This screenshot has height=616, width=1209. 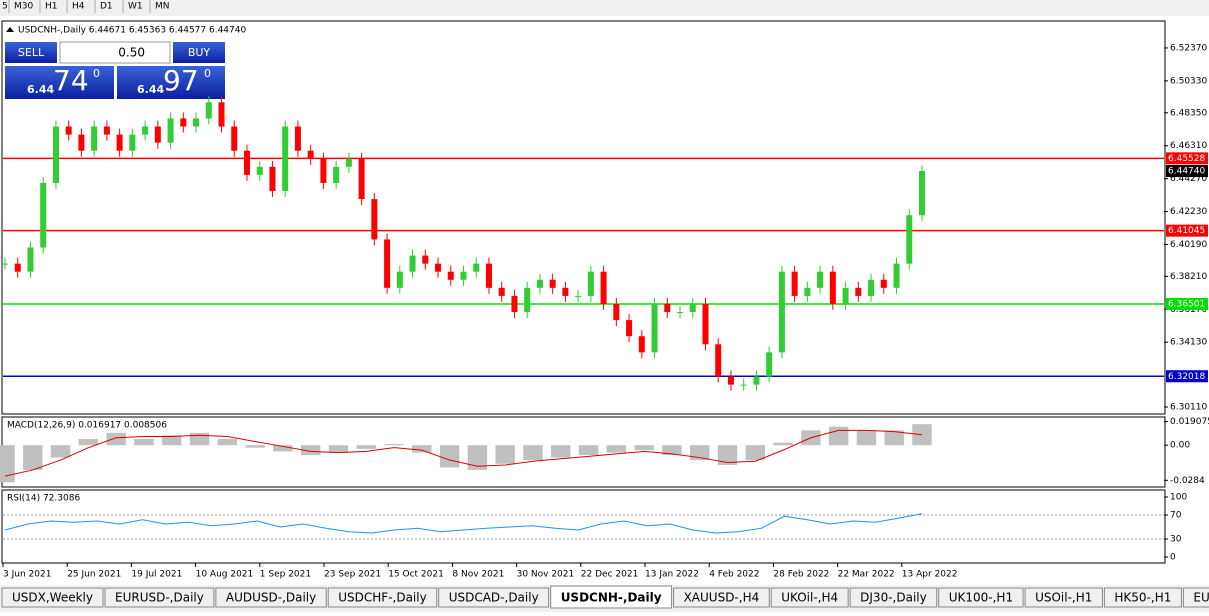 I want to click on chart-tab: HK50-,H1, so click(x=1142, y=597).